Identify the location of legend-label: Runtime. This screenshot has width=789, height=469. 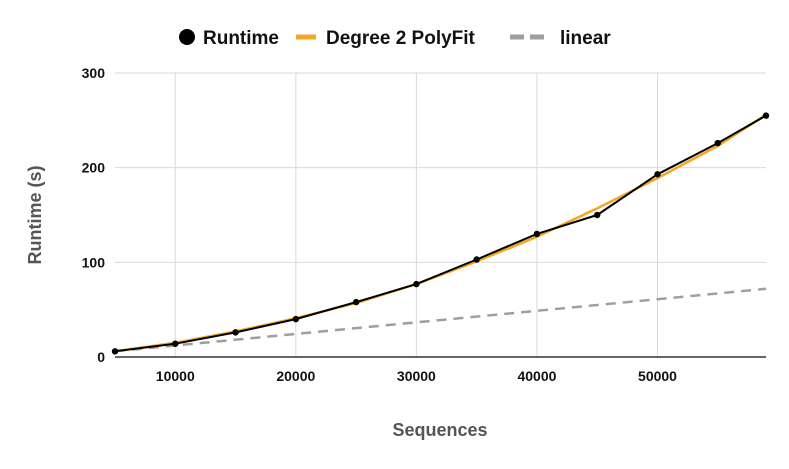
(241, 38).